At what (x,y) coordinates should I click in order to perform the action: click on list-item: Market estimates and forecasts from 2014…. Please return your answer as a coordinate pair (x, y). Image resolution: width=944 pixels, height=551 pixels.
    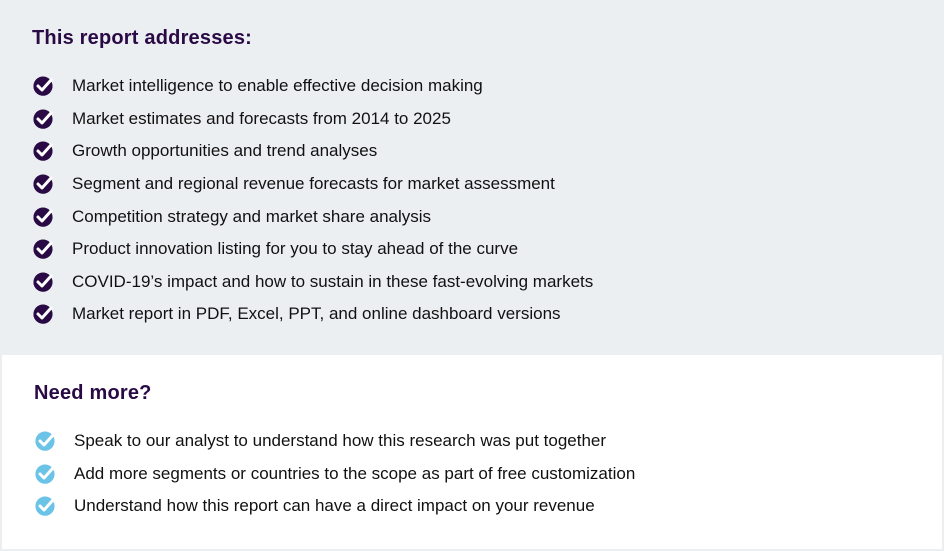
    Looking at the image, I should click on (312, 119).